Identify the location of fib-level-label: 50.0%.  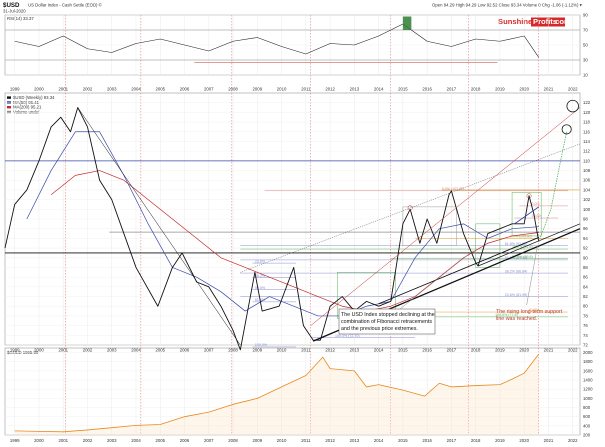
(260, 288).